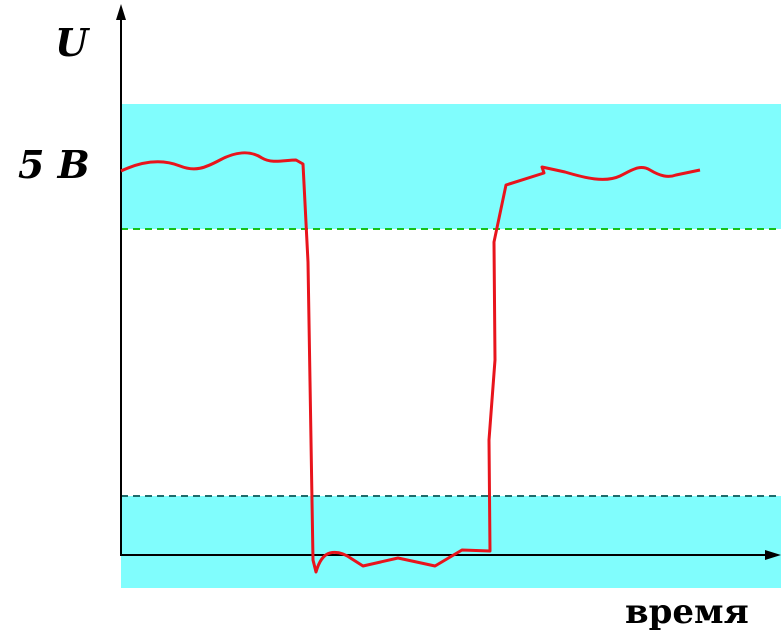 Image resolution: width=781 pixels, height=639 pixels. Describe the element at coordinates (121, 12) in the screenshot. I see `y-axis-arrowhead` at that location.